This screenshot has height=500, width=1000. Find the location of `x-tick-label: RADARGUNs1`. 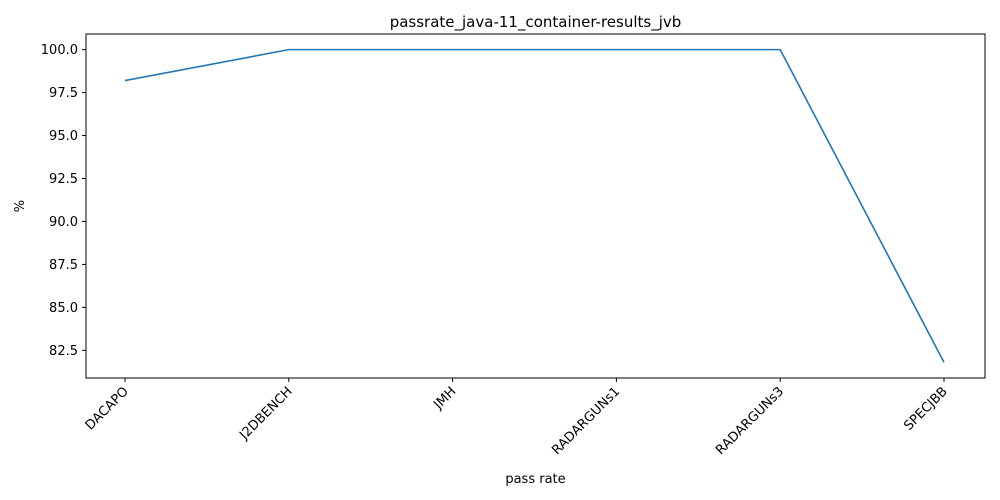

x-tick-label: RADARGUNs1 is located at coordinates (586, 421).